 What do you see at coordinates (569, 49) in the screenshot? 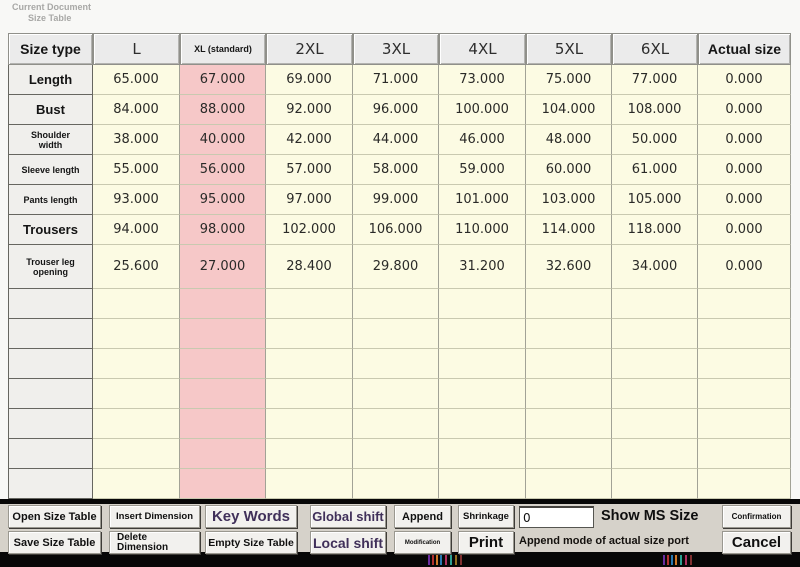
I see `column-header-5xl: 5XL` at bounding box center [569, 49].